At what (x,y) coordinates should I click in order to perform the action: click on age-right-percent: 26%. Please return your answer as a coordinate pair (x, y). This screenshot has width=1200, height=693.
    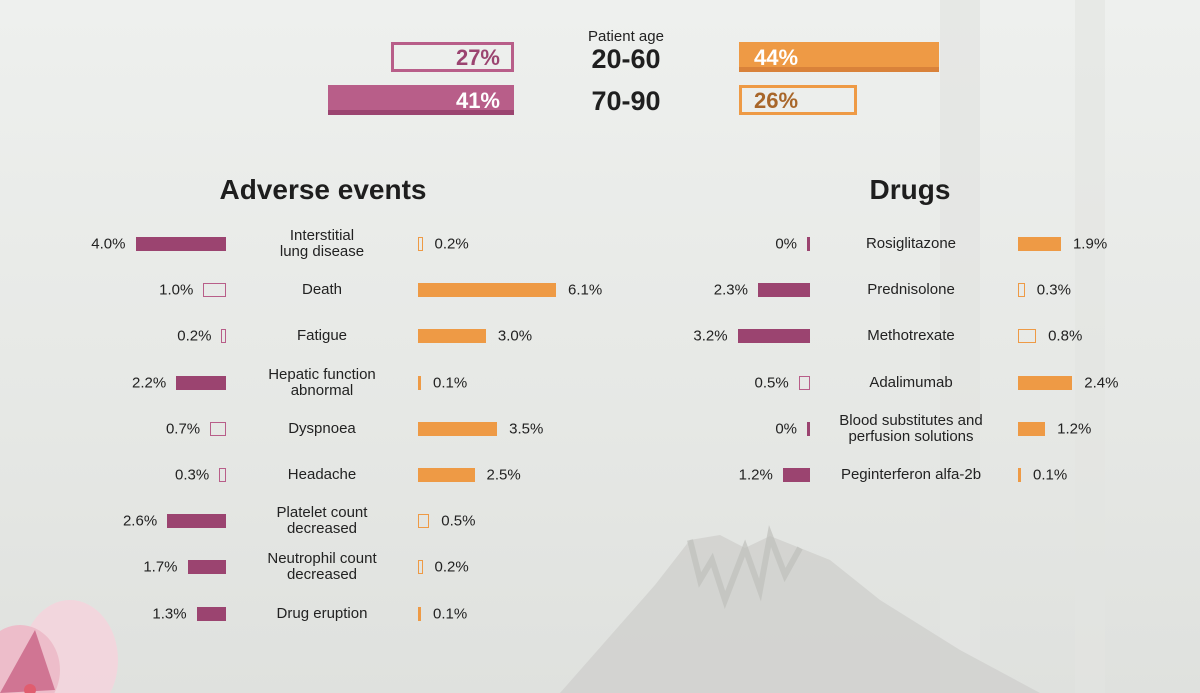
    Looking at the image, I should click on (776, 100).